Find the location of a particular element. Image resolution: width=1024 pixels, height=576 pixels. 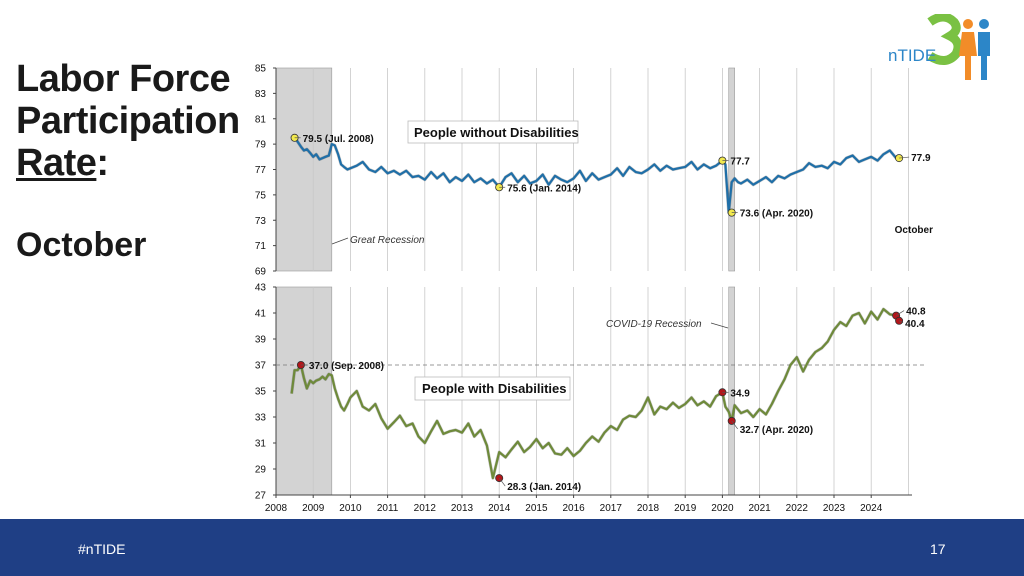

october-label: October is located at coordinates (914, 230).